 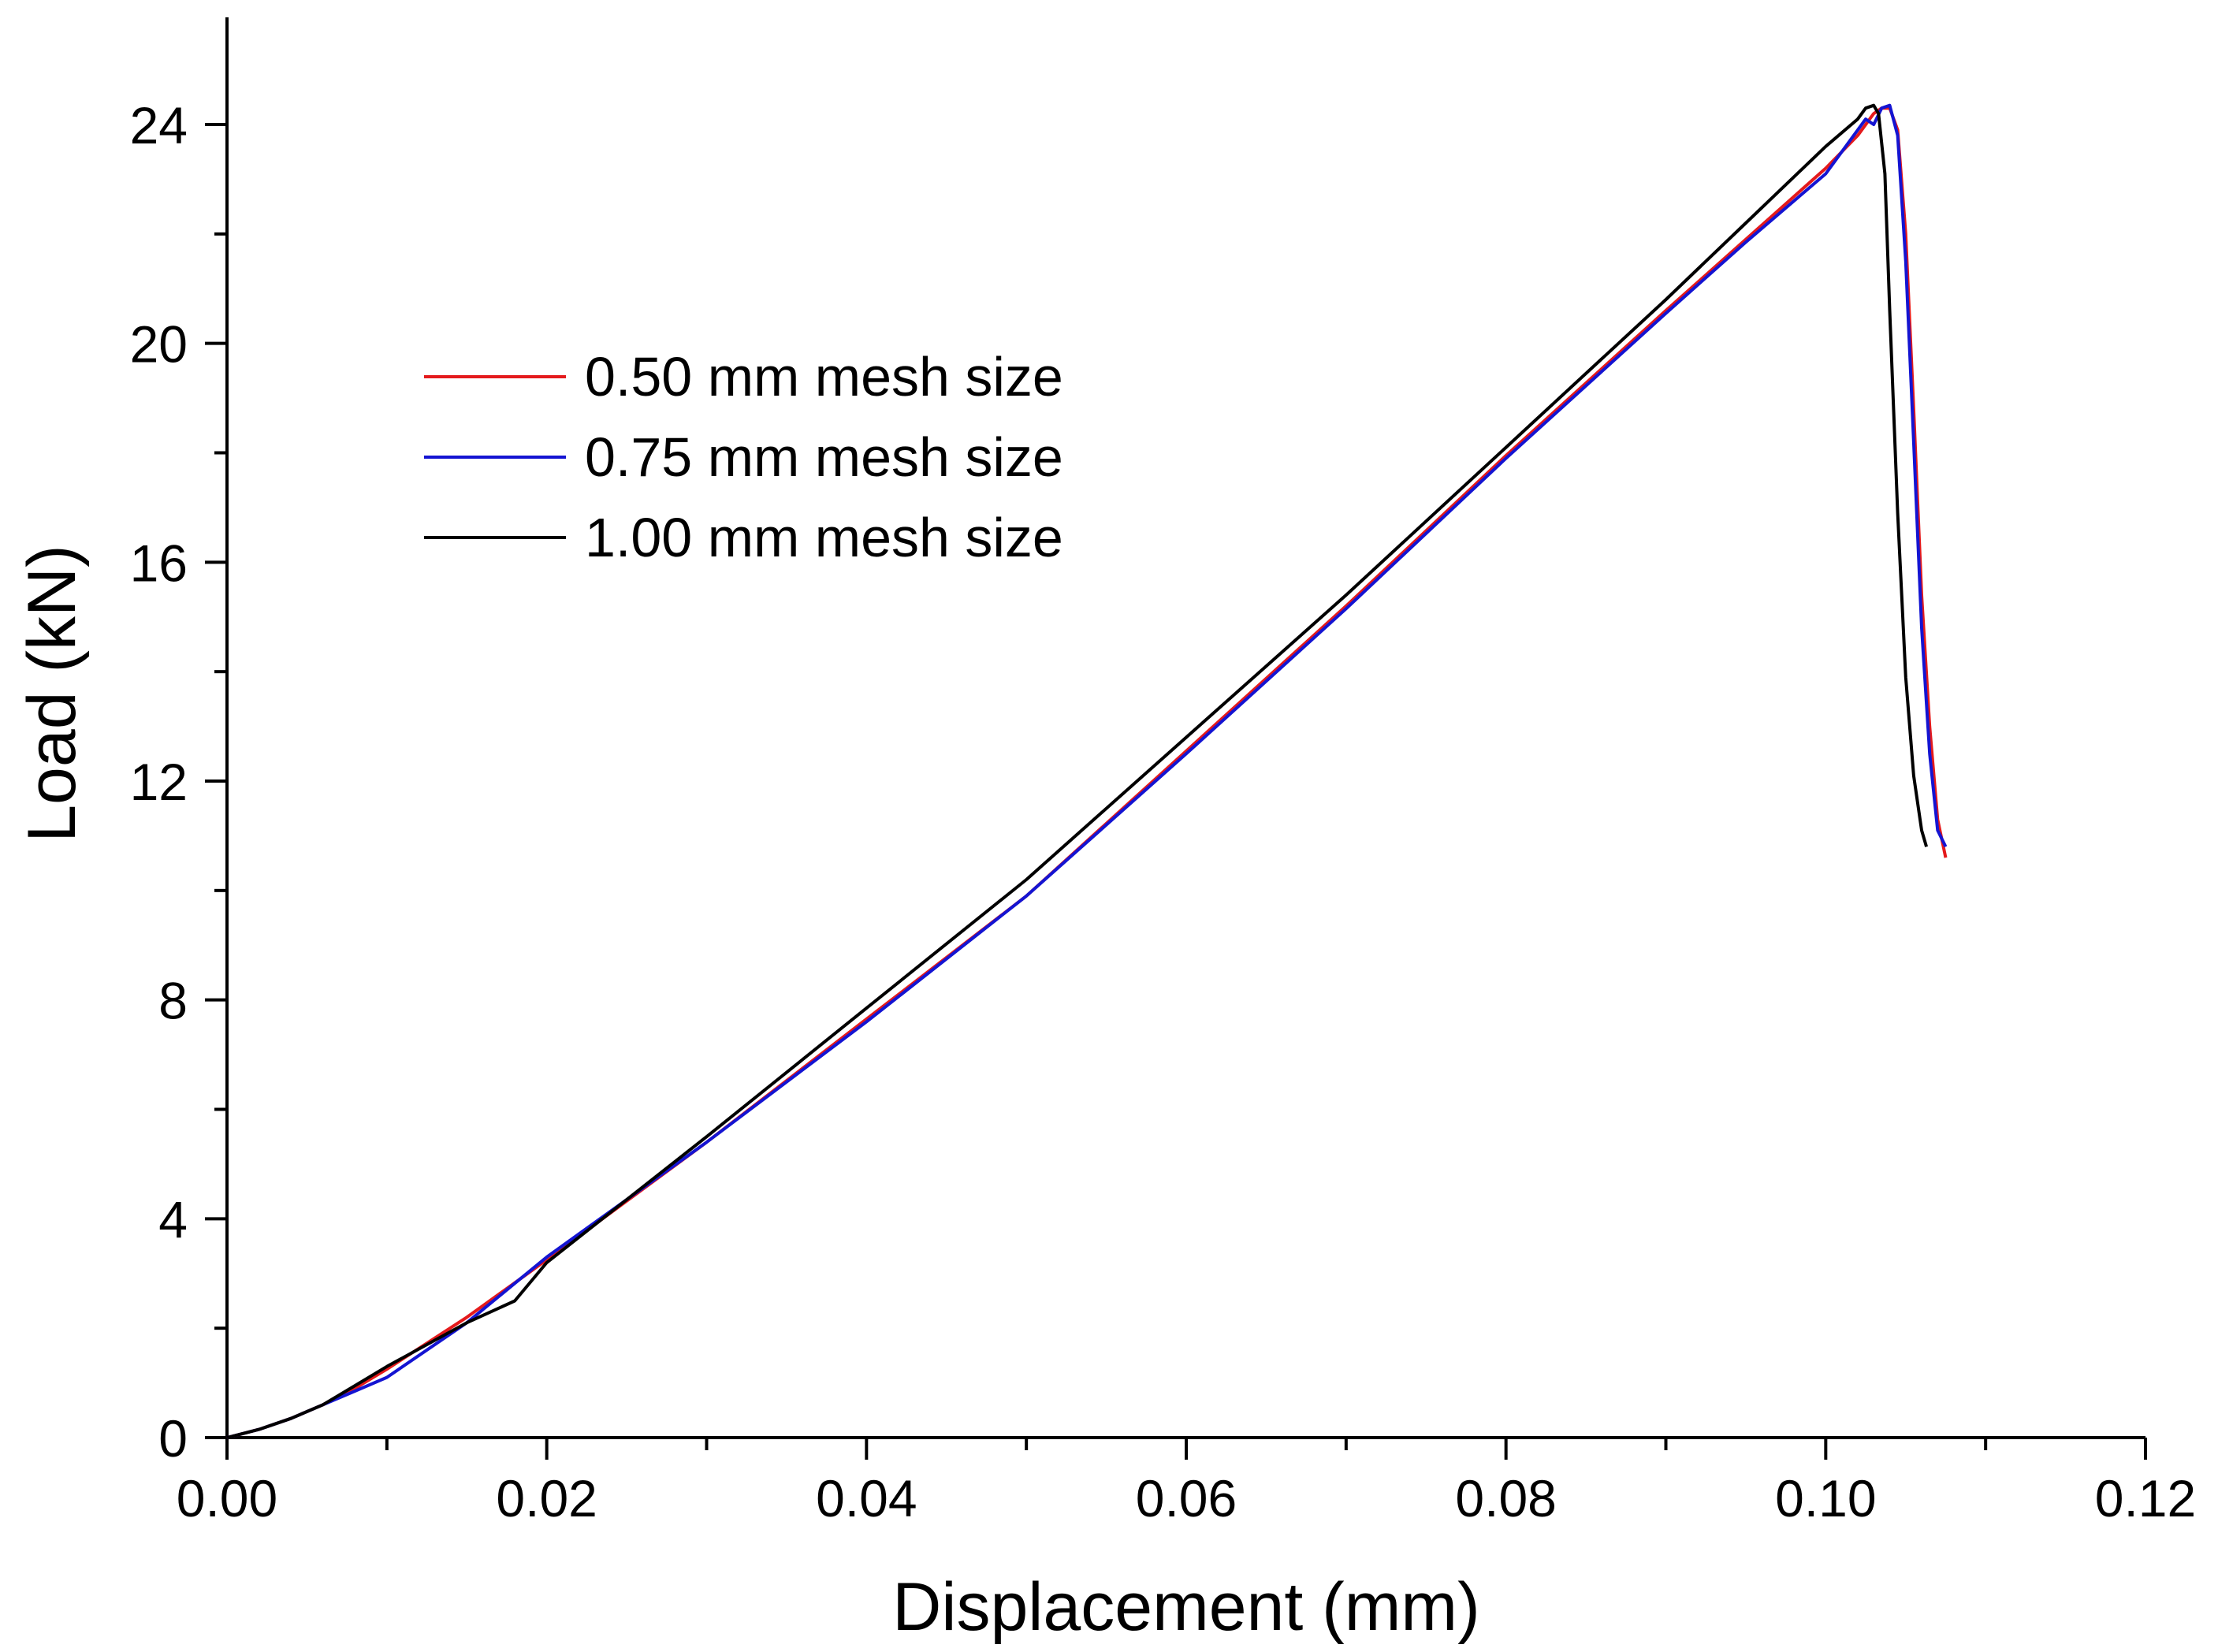 What do you see at coordinates (173, 1001) in the screenshot?
I see `y-tick-label: 8` at bounding box center [173, 1001].